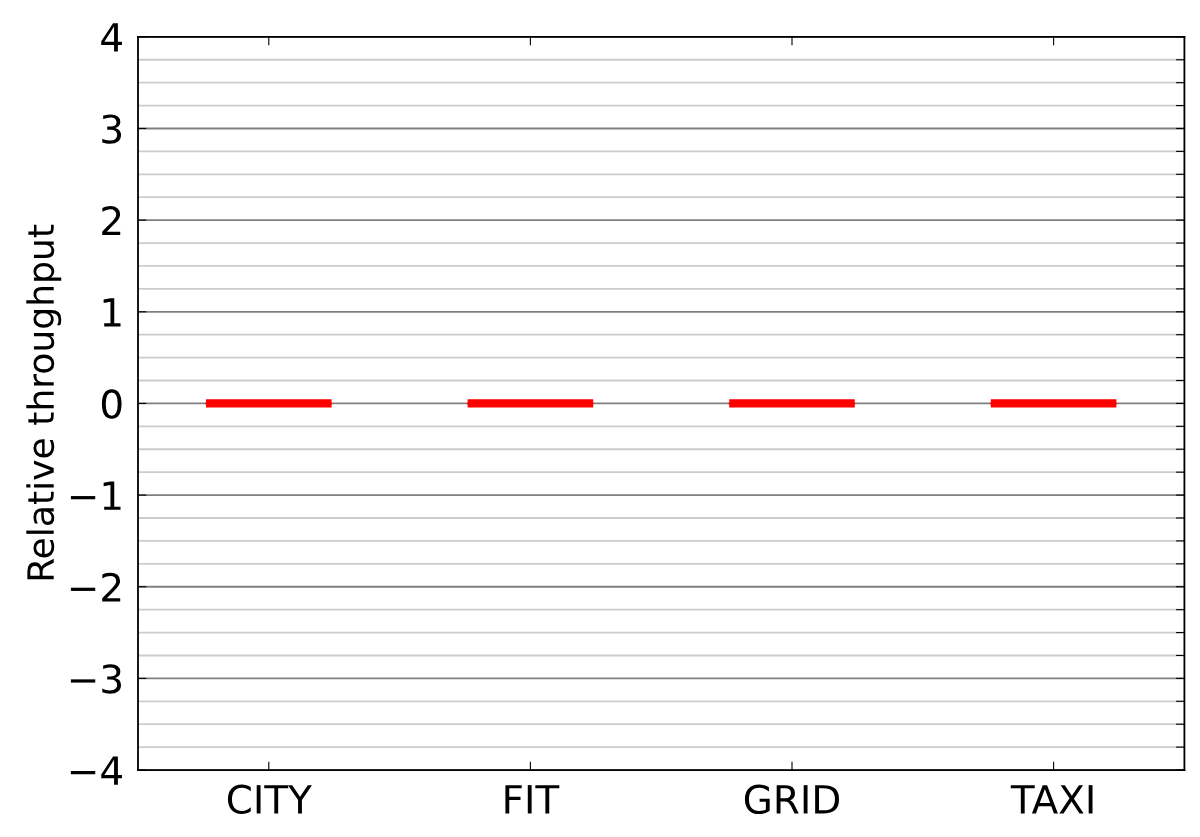  Describe the element at coordinates (95, 495) in the screenshot. I see `y-tick-label: −1` at that location.